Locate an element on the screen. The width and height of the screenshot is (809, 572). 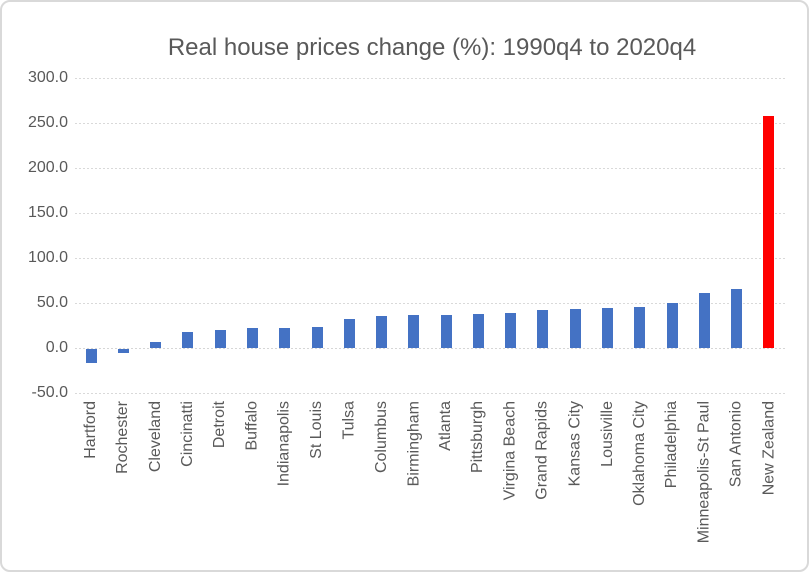
bar-philadelphia is located at coordinates (672, 325).